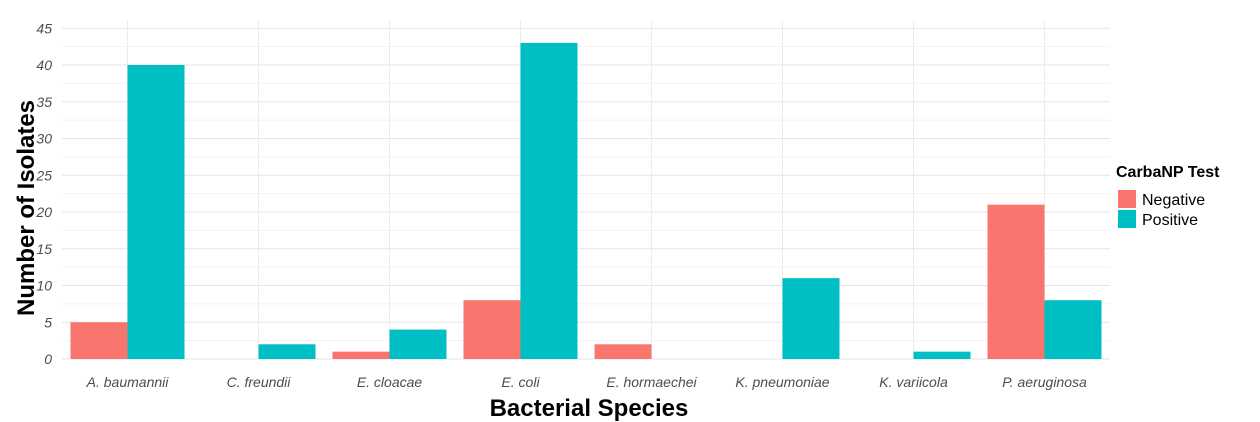 The width and height of the screenshot is (1260, 422). I want to click on x-tick-label: P. aeruginosa, so click(1044, 382).